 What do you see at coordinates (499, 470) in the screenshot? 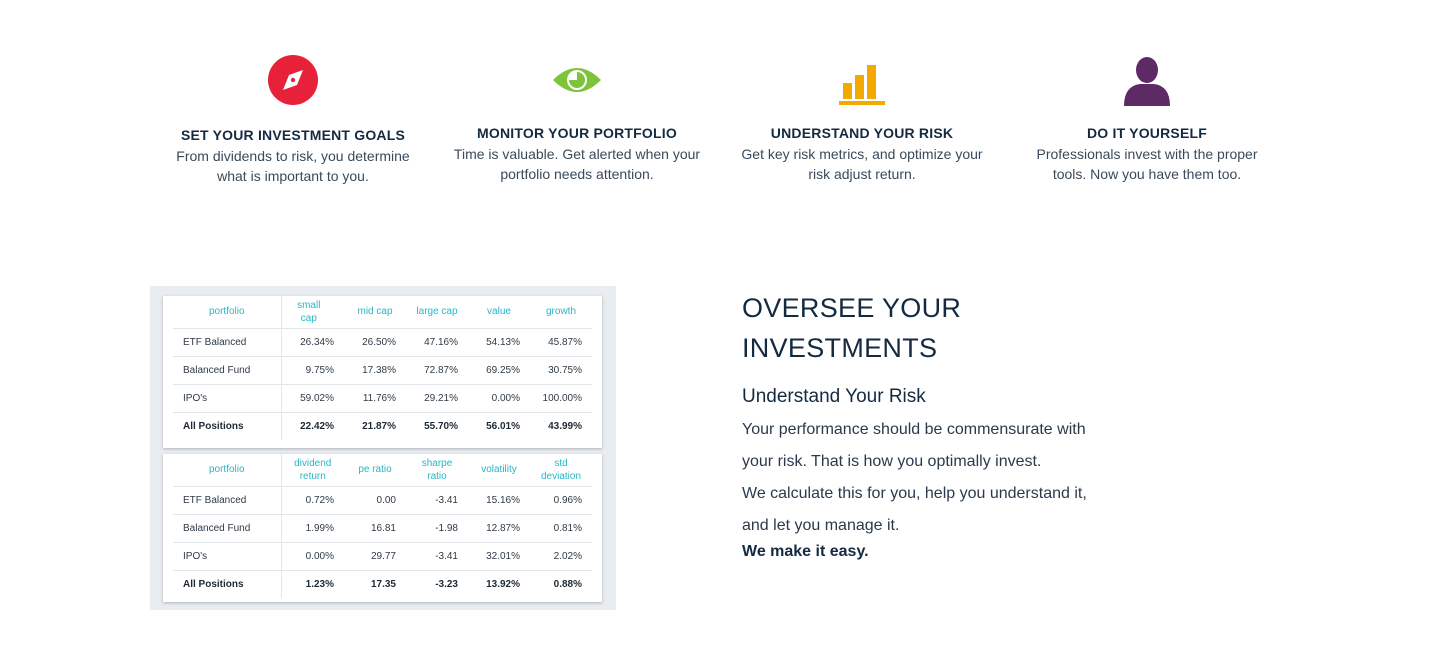
I see `column-header: volatility` at bounding box center [499, 470].